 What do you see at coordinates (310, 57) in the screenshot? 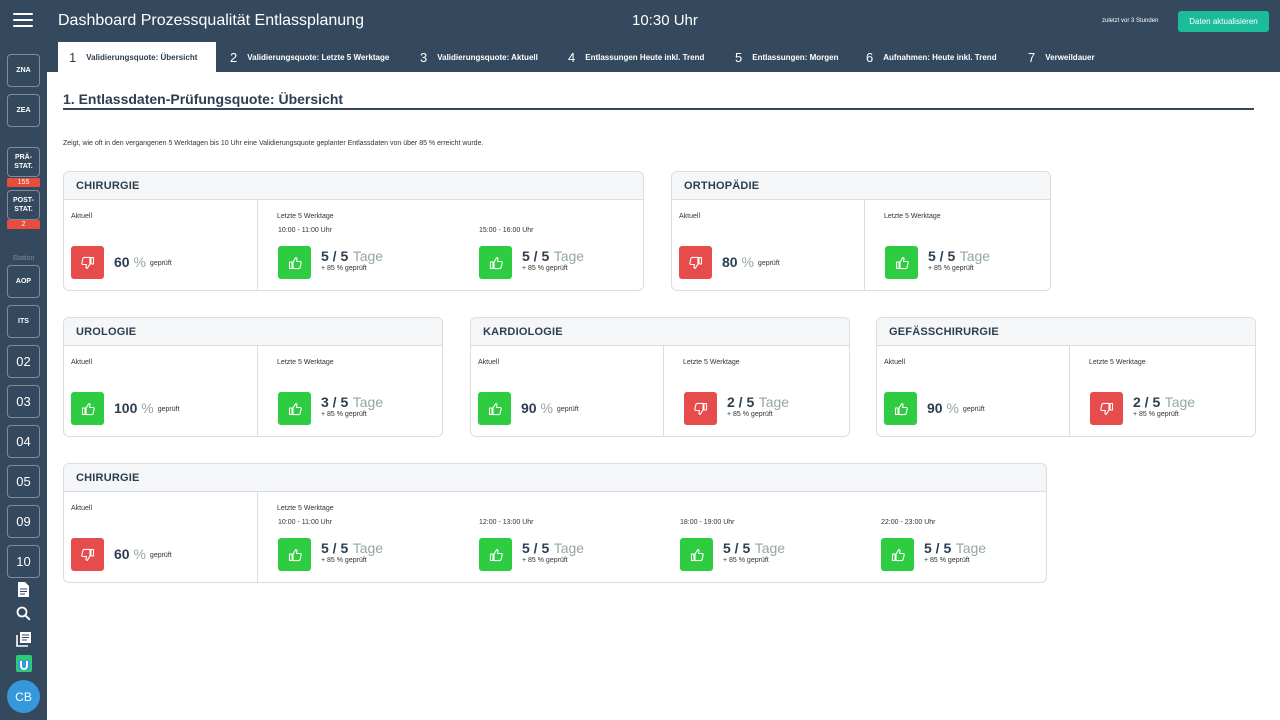
I see `tab-validierungsquote-letzte-5-werktage: 2 Validierungsquote: Letzte 5 Werktage` at bounding box center [310, 57].